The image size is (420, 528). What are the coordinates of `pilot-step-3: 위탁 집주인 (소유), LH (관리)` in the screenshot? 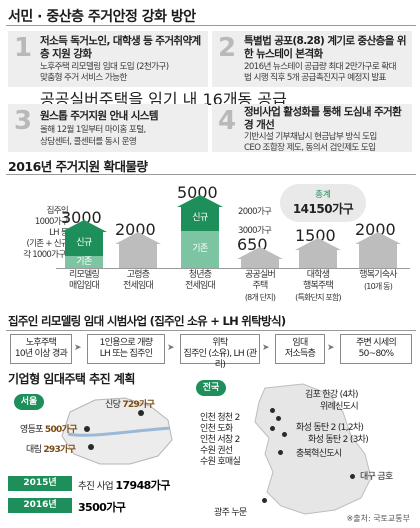 It's located at (220, 352).